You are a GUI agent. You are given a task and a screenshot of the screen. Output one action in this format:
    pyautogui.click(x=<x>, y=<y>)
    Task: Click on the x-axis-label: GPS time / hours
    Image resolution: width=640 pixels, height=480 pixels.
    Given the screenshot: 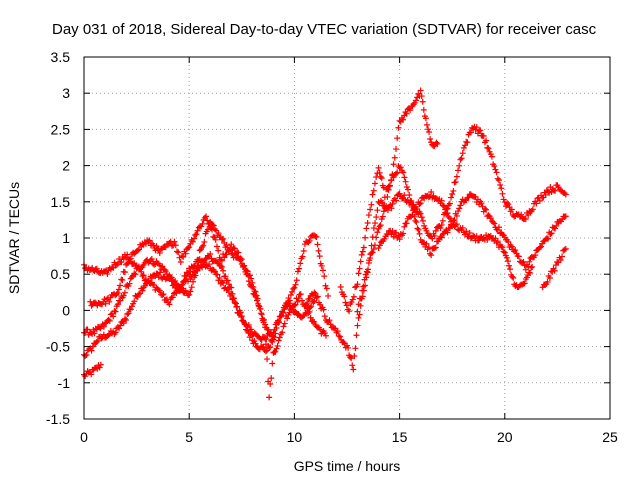 What is the action you would take?
    pyautogui.click(x=347, y=466)
    